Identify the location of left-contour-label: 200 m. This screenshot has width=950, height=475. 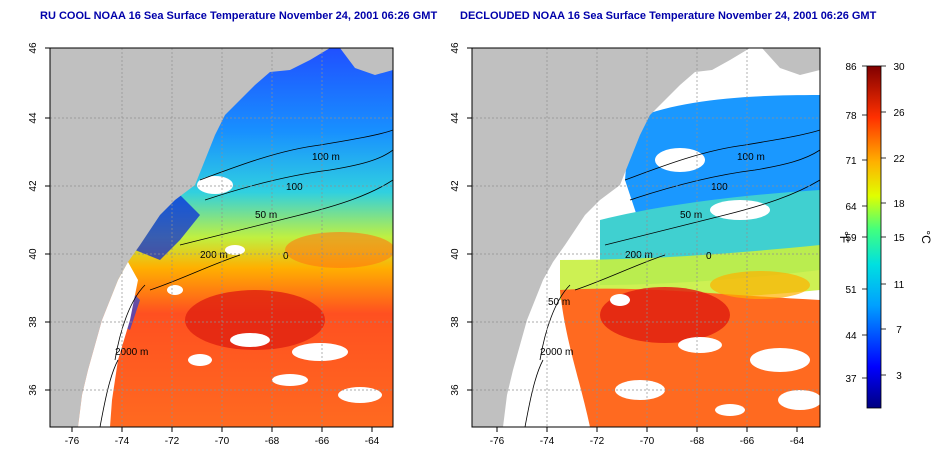
(214, 255).